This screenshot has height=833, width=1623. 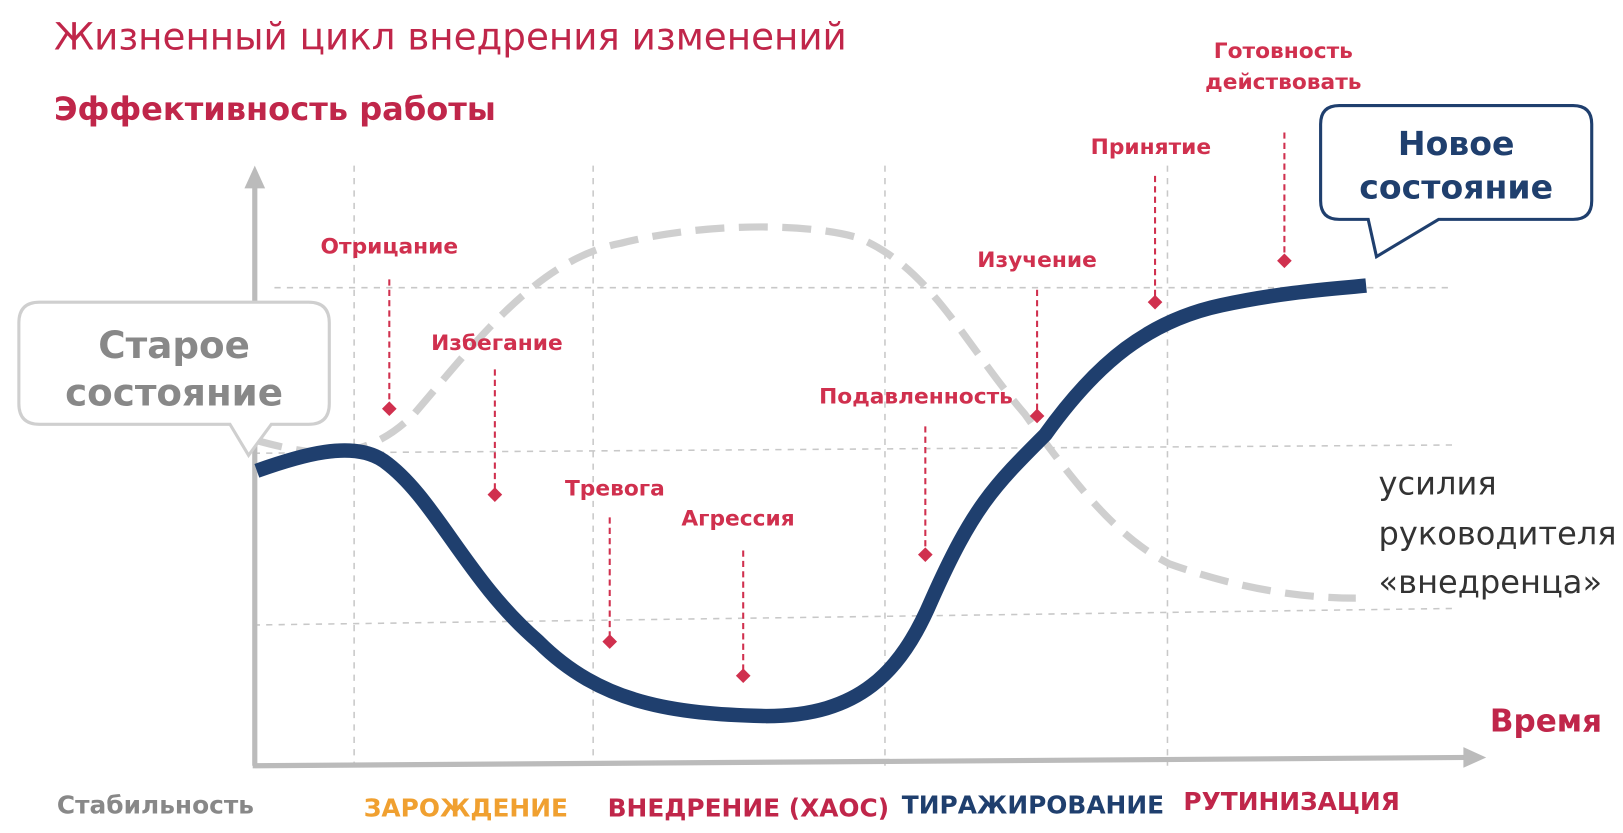 I want to click on title: Жизненный цикл внедрения изменений, so click(x=450, y=37).